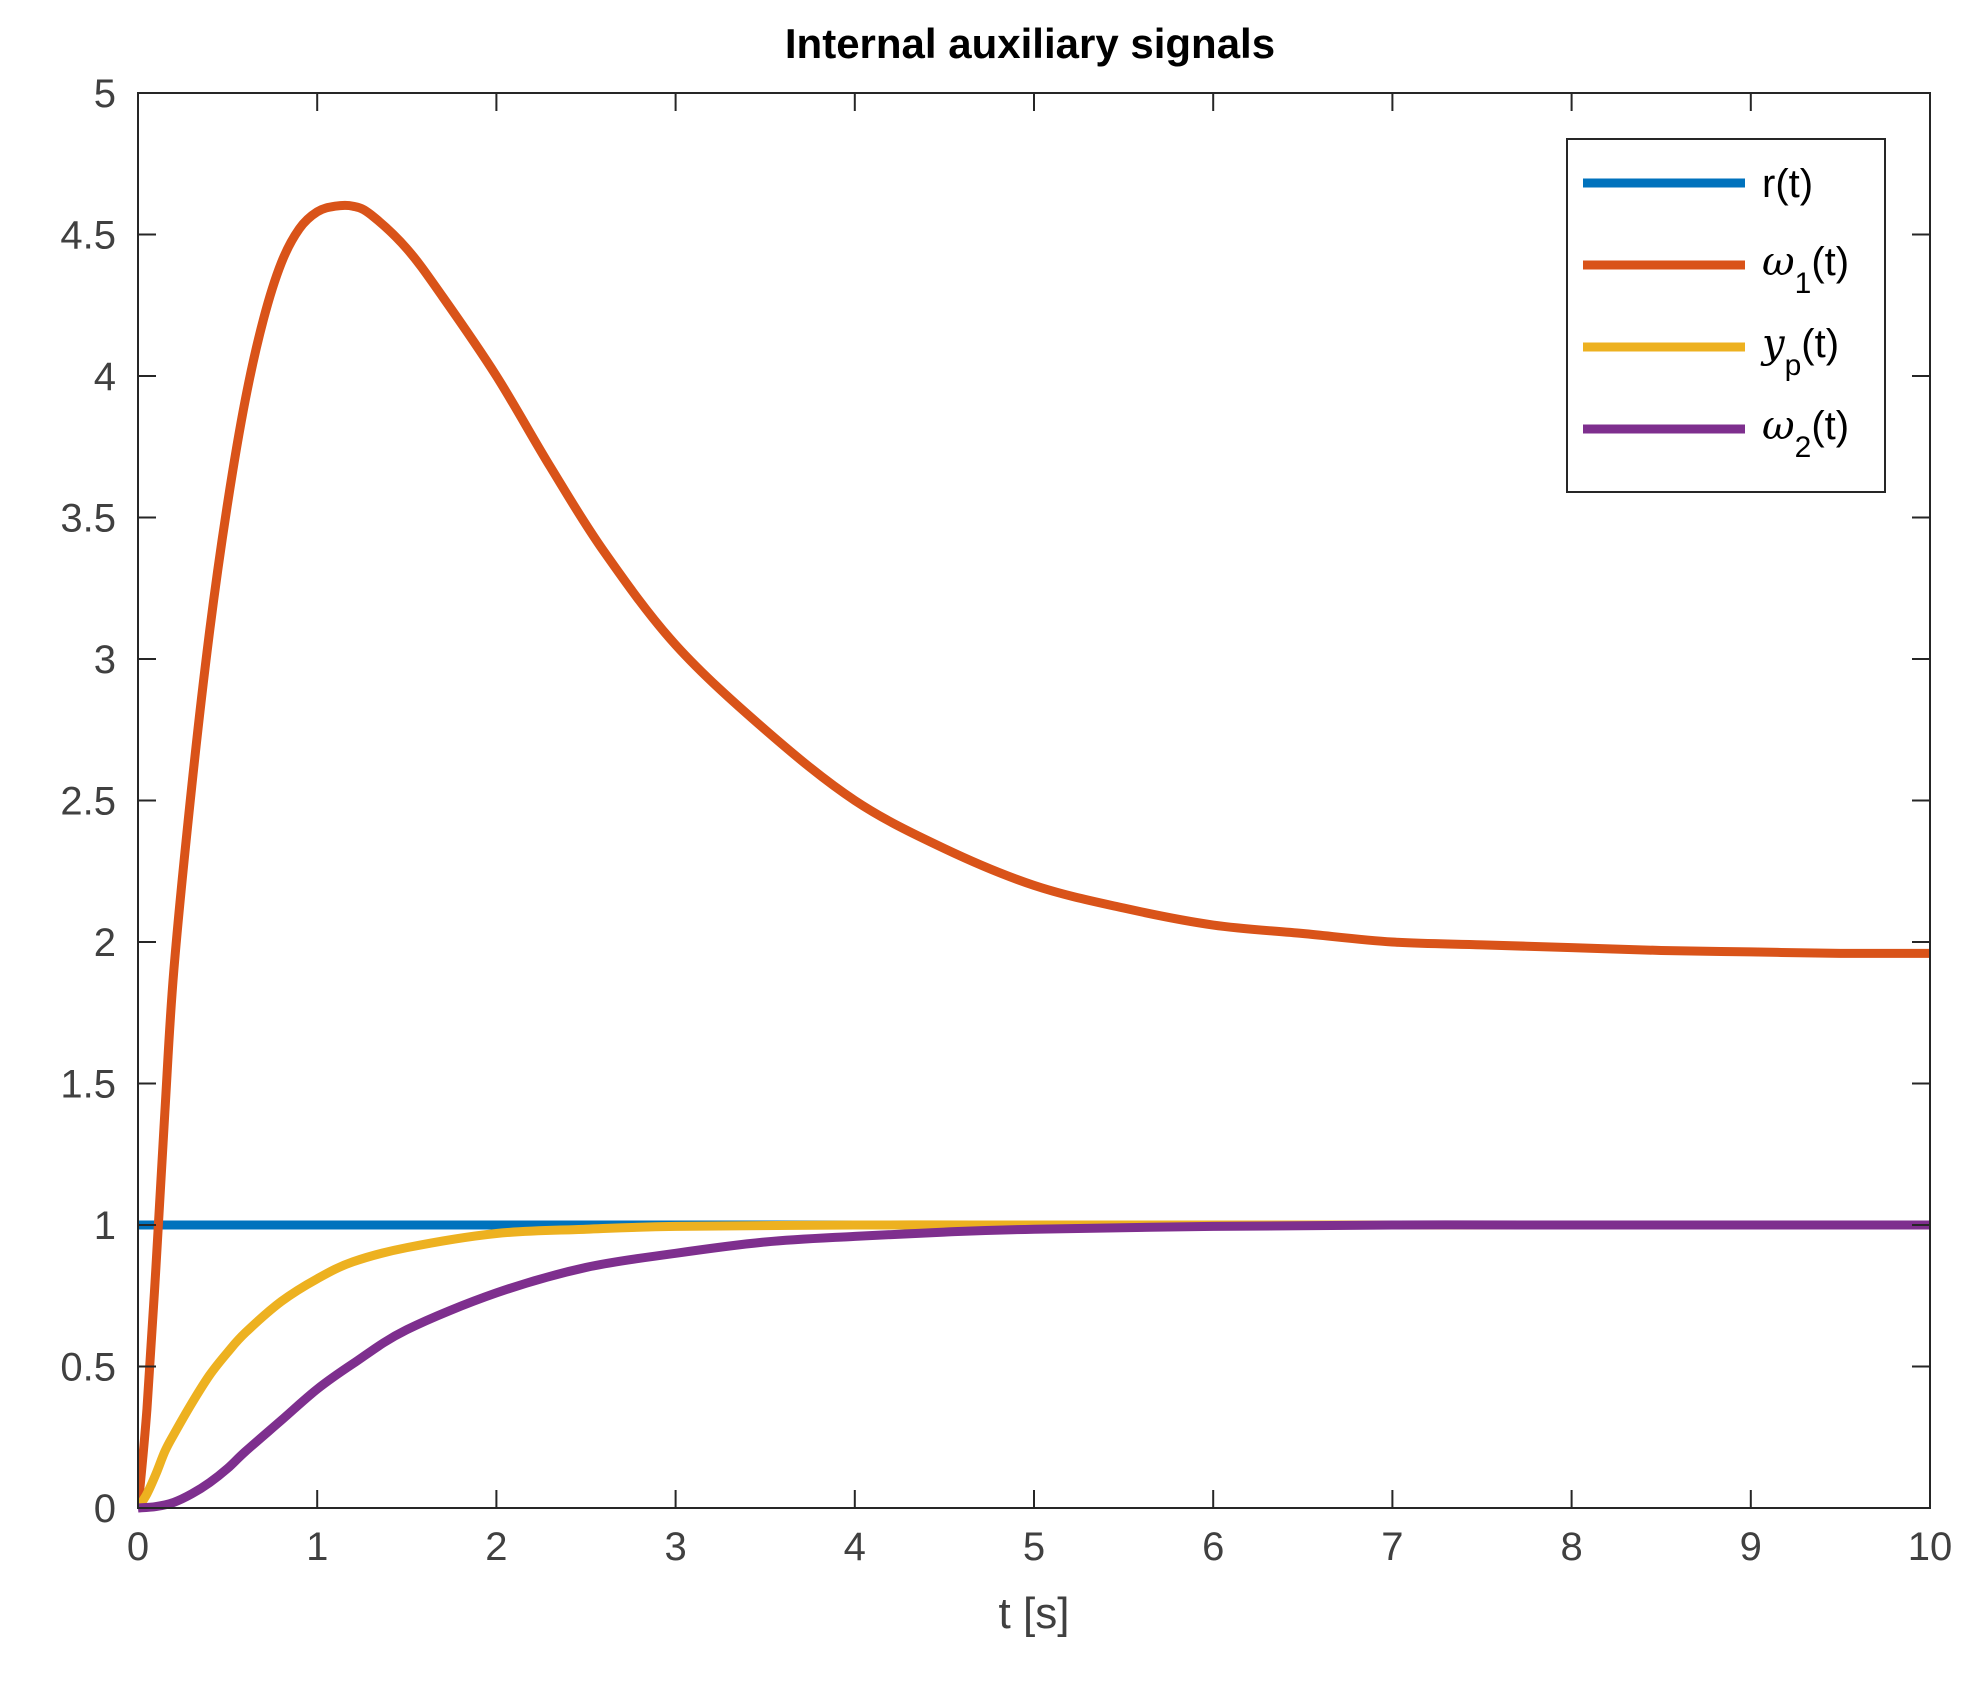  Describe the element at coordinates (1392, 1547) in the screenshot. I see `x-tick-label: 7` at that location.